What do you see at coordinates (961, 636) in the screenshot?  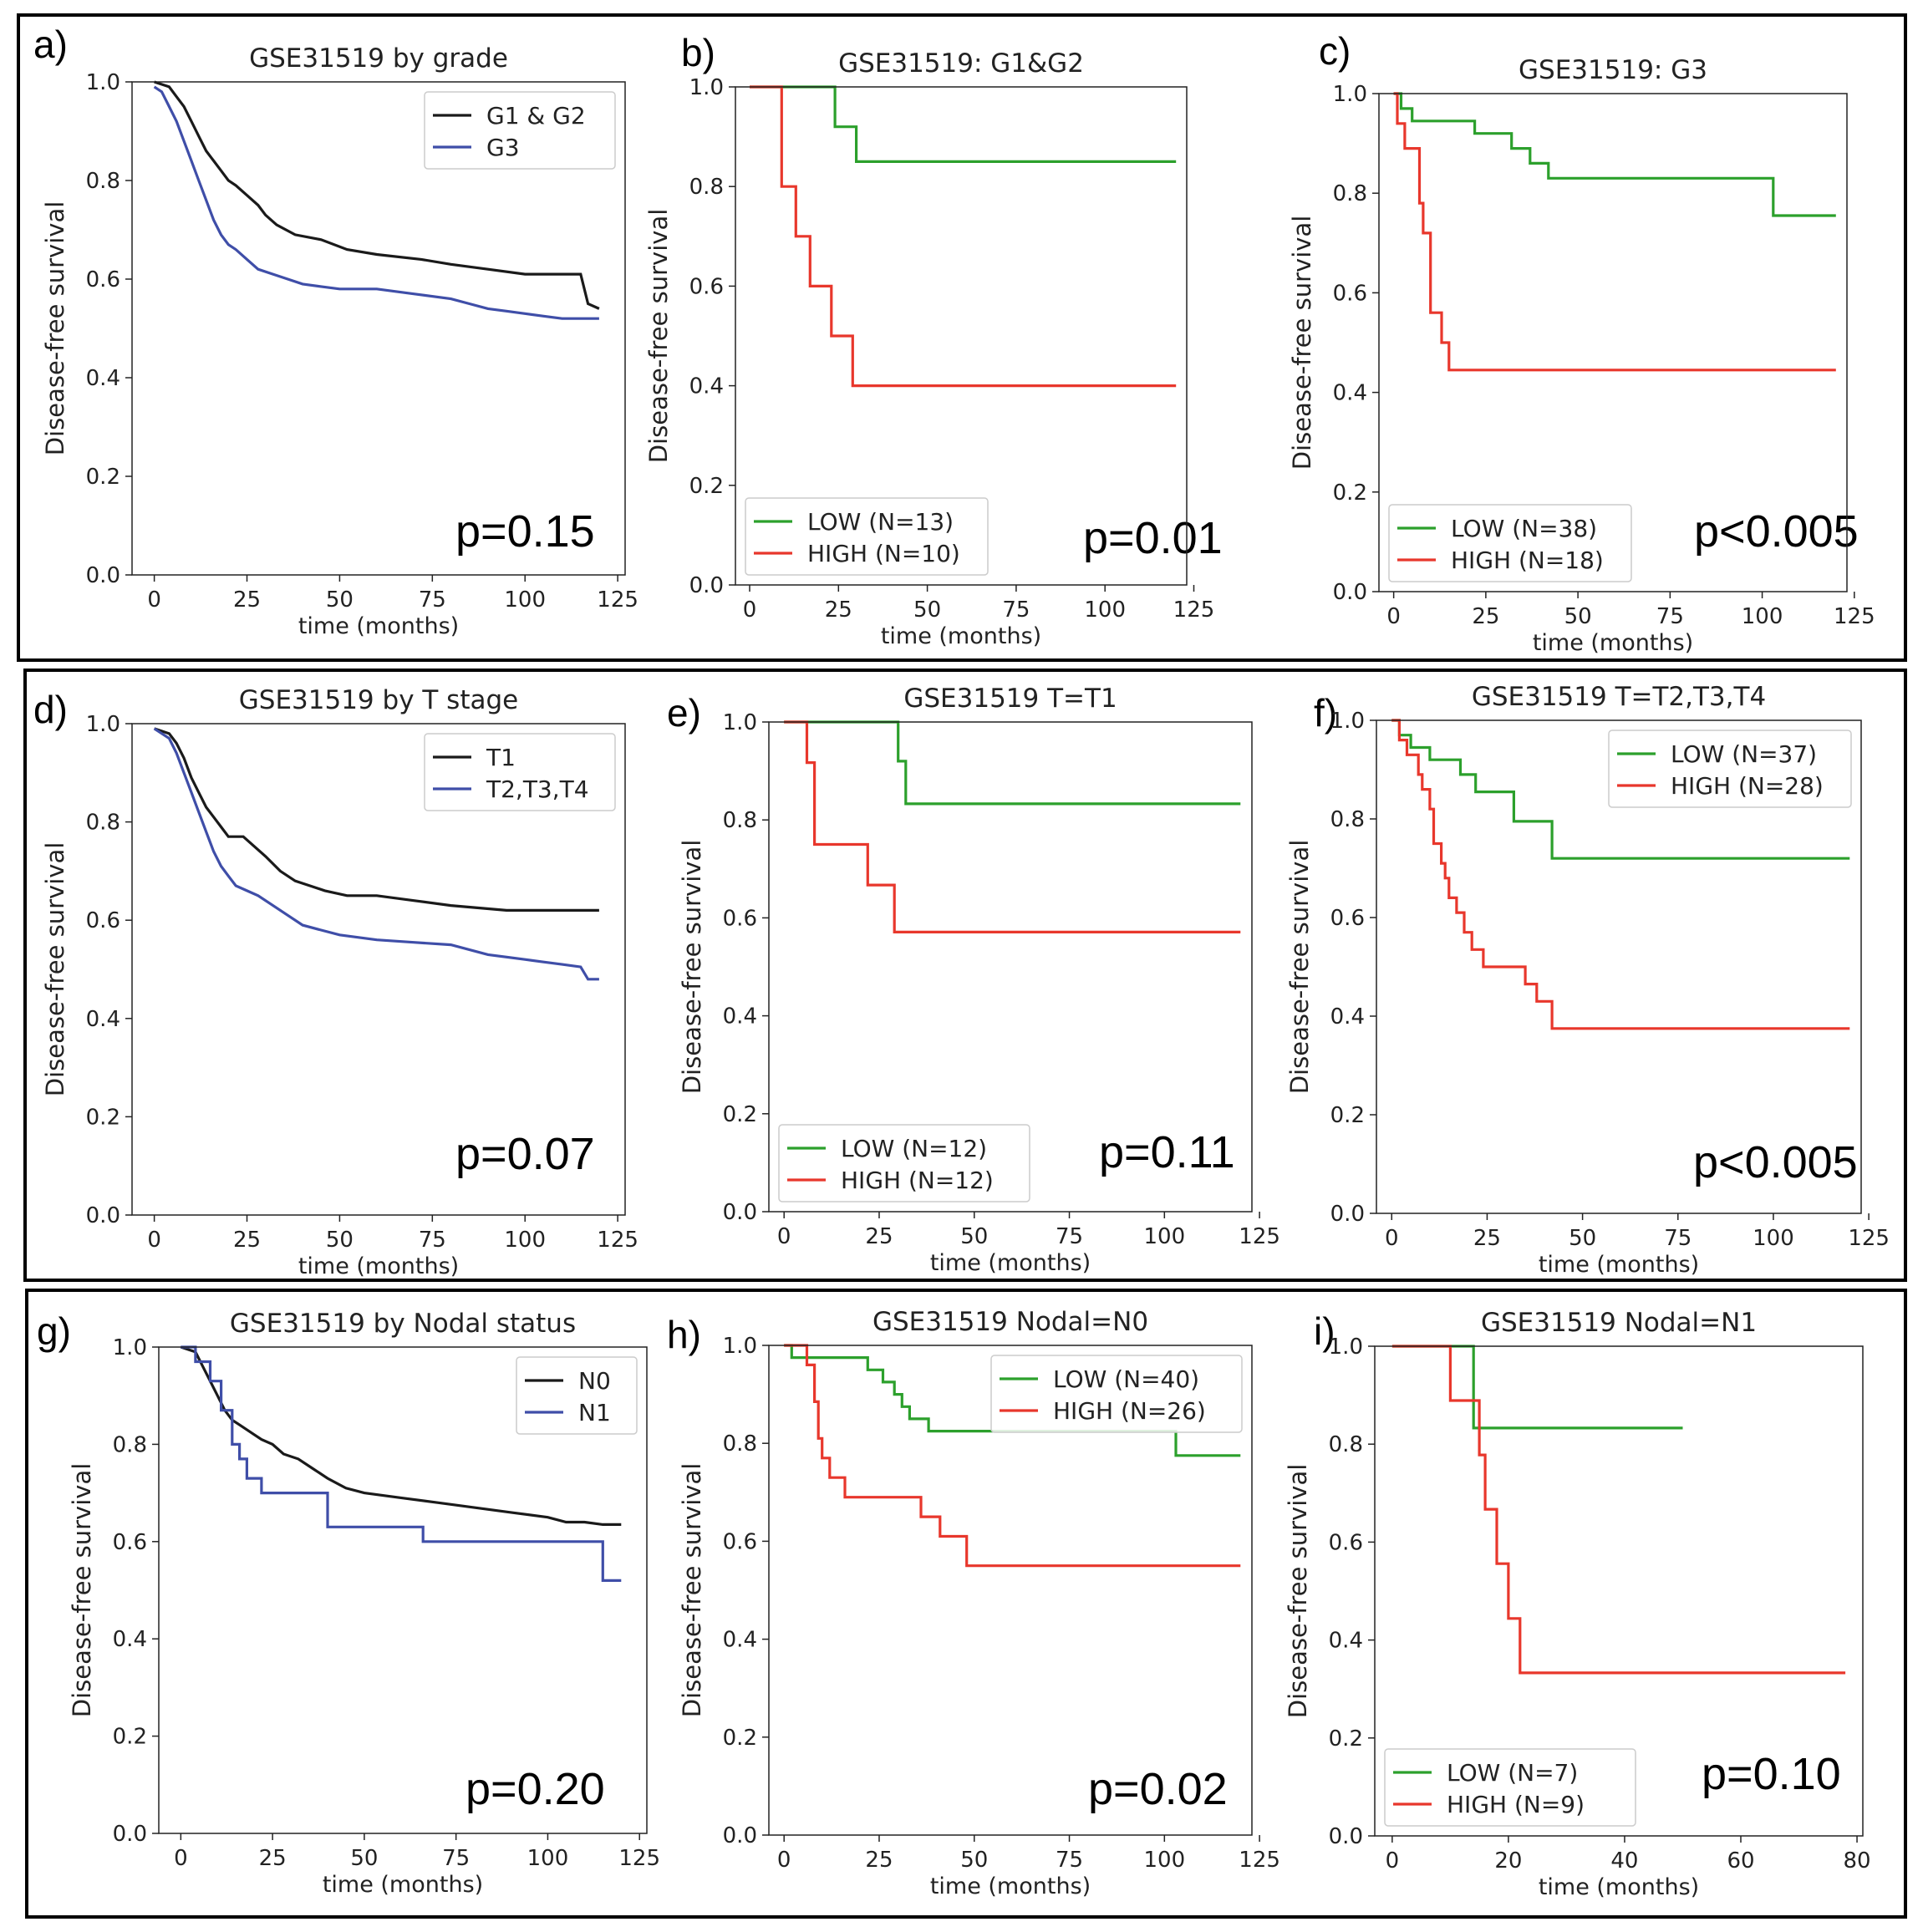 I see `x-axis-label-b: time (months)` at bounding box center [961, 636].